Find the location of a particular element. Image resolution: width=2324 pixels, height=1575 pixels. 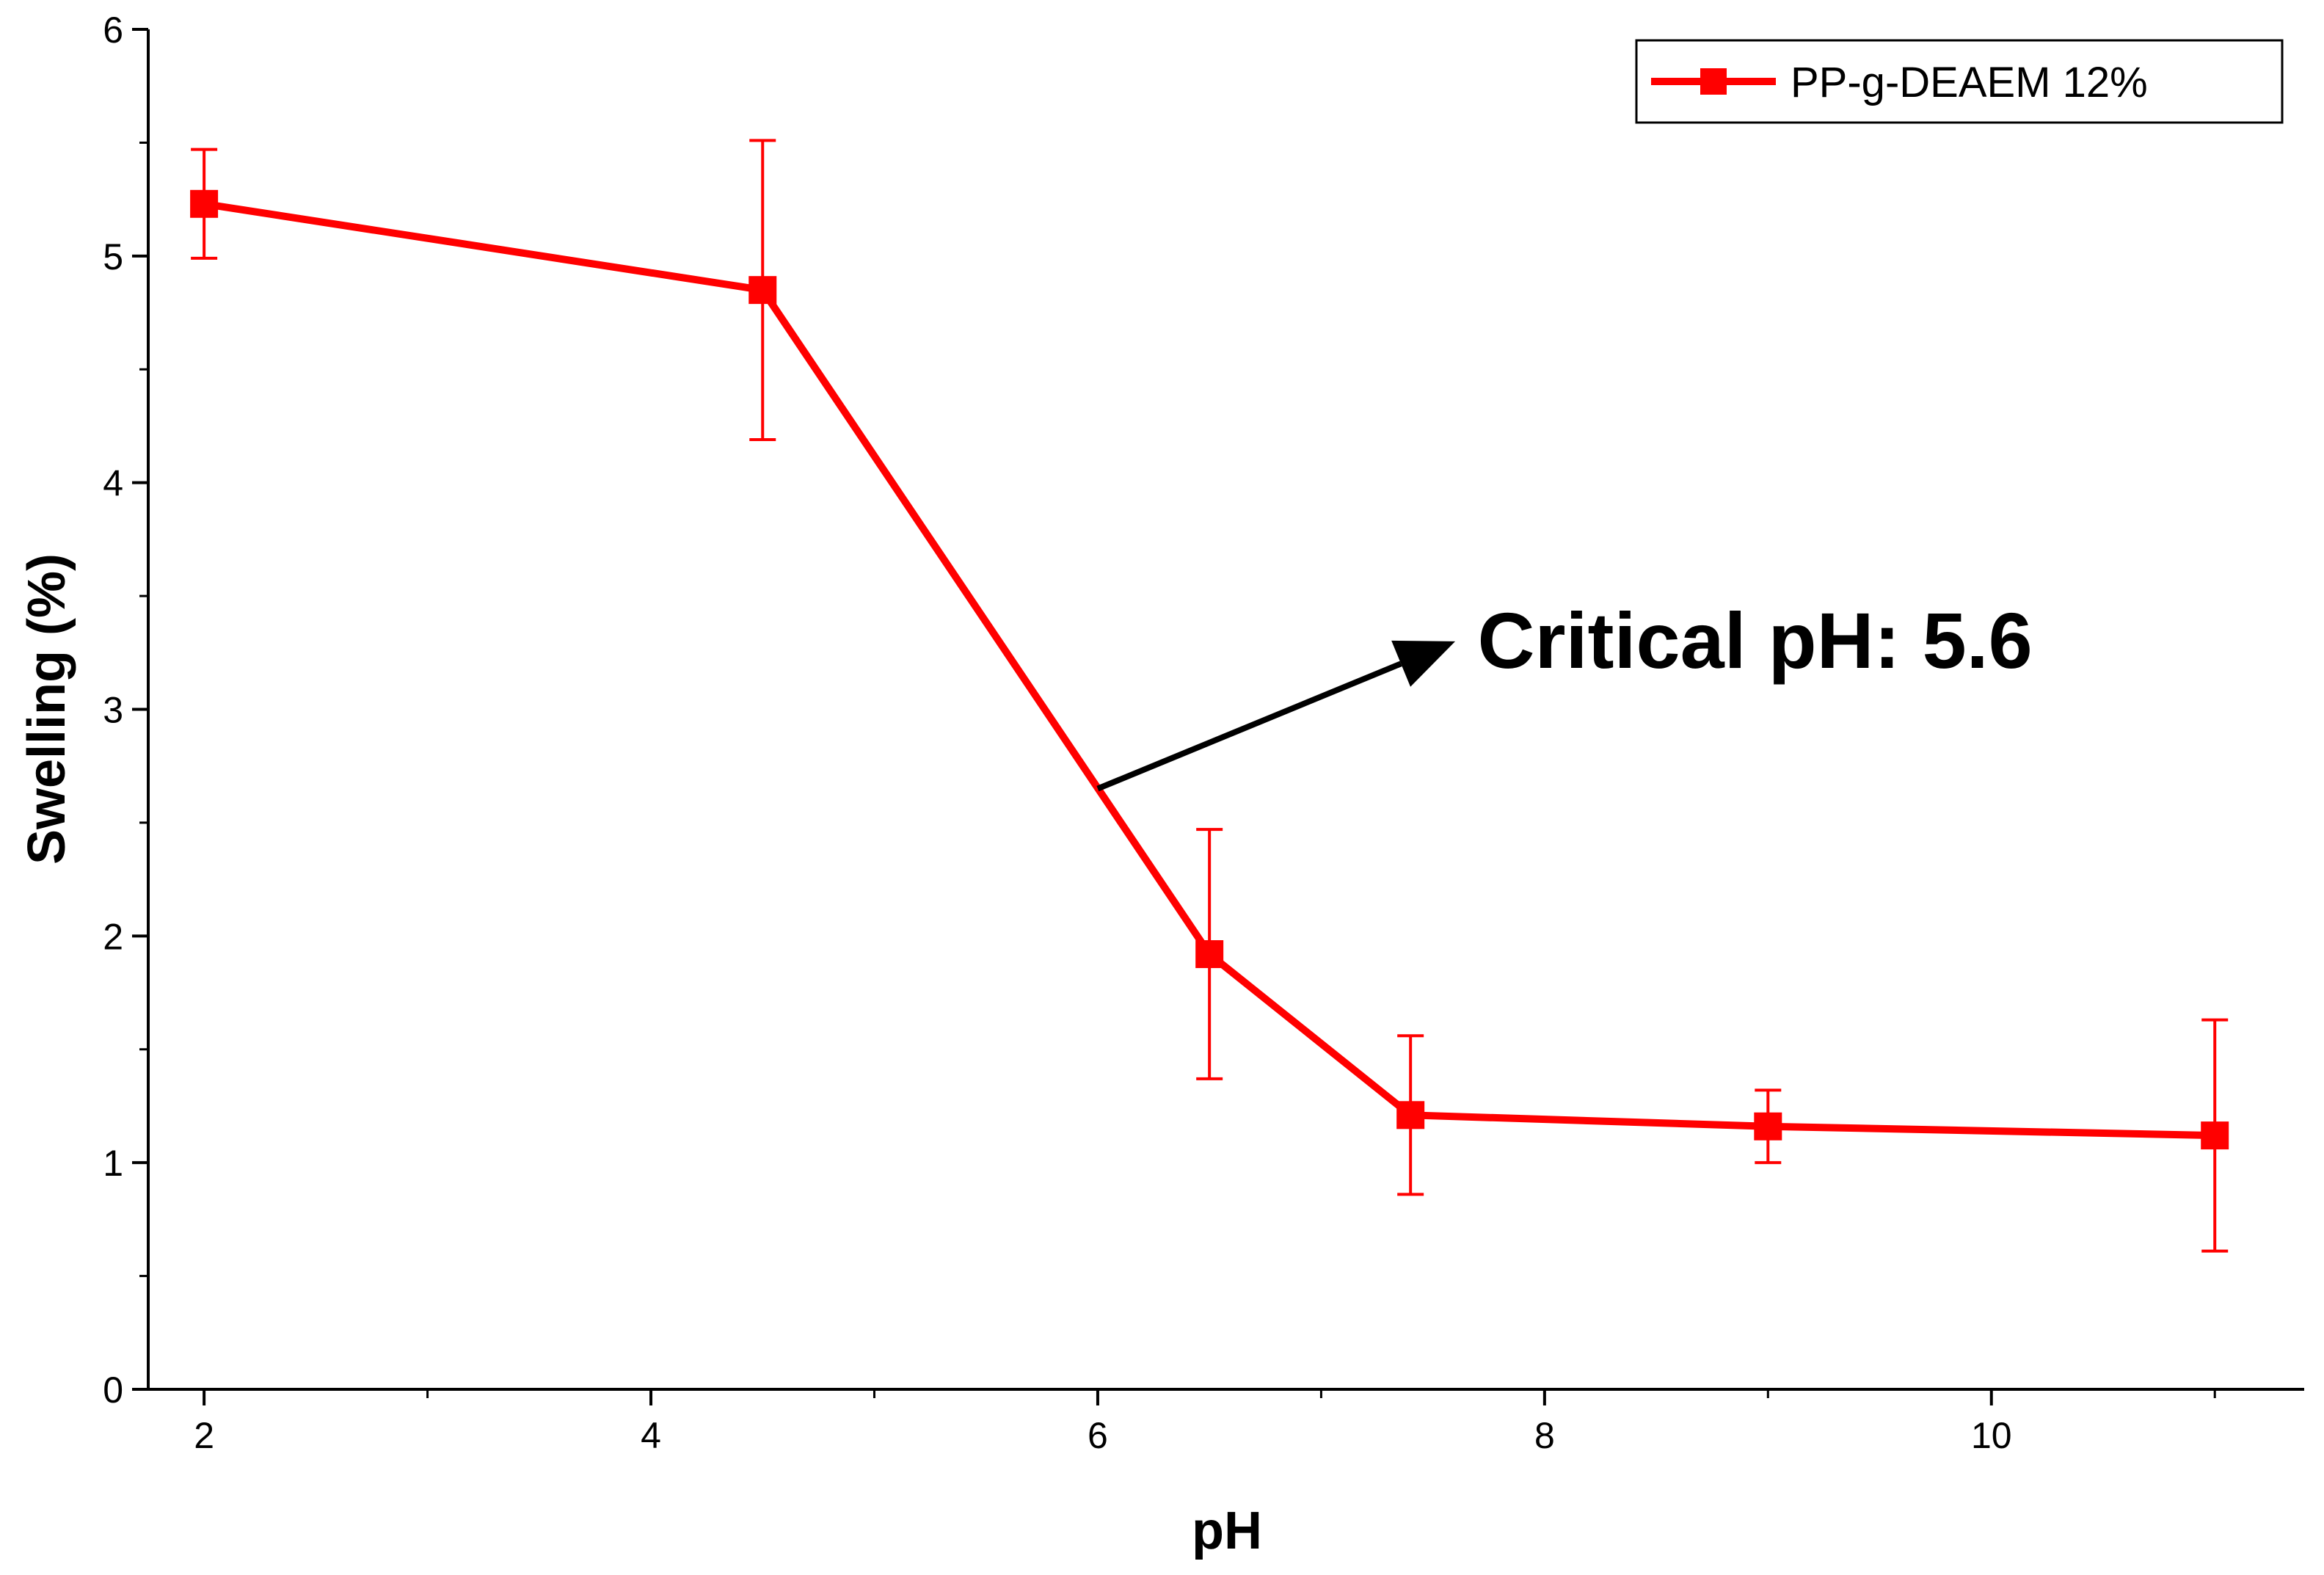

x-tick-label: 2 is located at coordinates (204, 1435).